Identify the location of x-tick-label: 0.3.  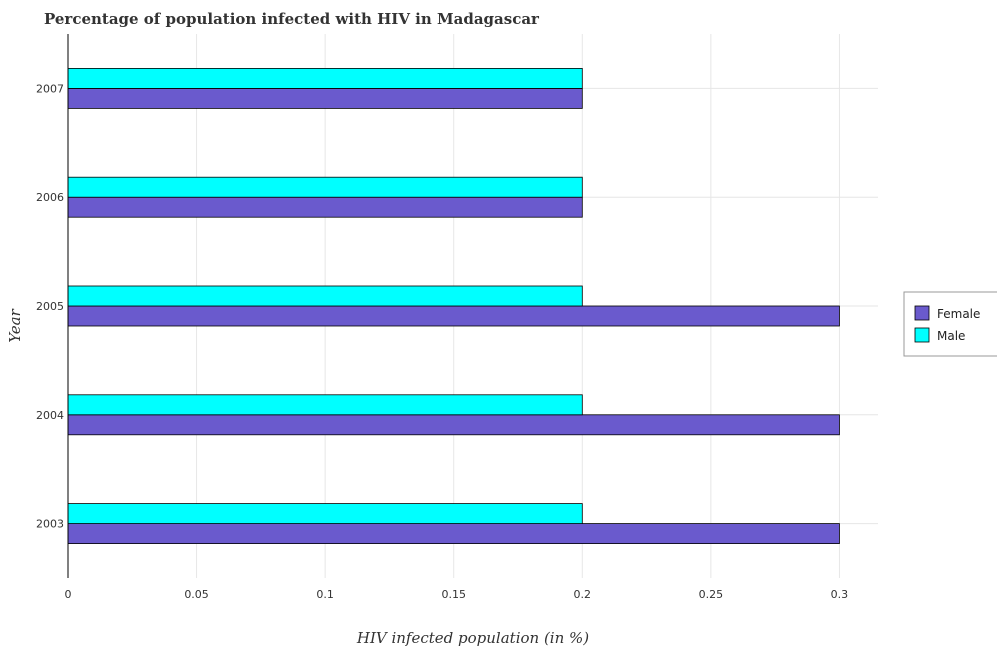
(840, 594).